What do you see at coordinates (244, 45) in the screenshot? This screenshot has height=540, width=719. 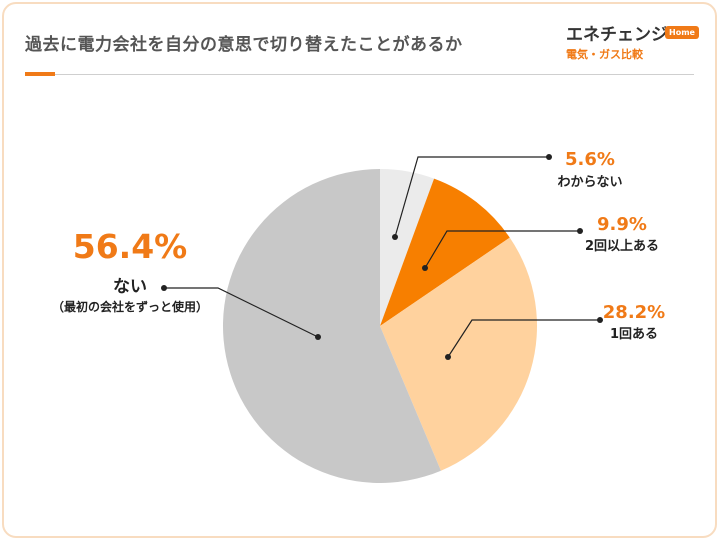 I see `chart-title: 過去に電力会社を自分の意思で切り替えたことがあるか` at bounding box center [244, 45].